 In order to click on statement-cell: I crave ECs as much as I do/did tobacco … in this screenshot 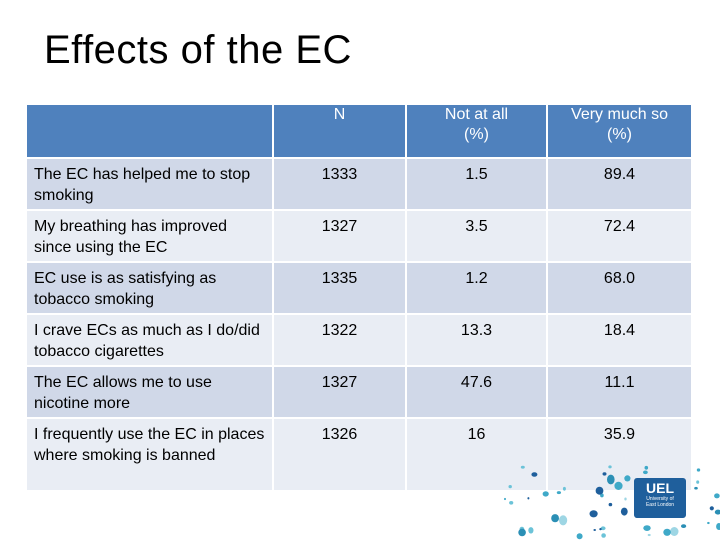, I will do `click(149, 340)`.